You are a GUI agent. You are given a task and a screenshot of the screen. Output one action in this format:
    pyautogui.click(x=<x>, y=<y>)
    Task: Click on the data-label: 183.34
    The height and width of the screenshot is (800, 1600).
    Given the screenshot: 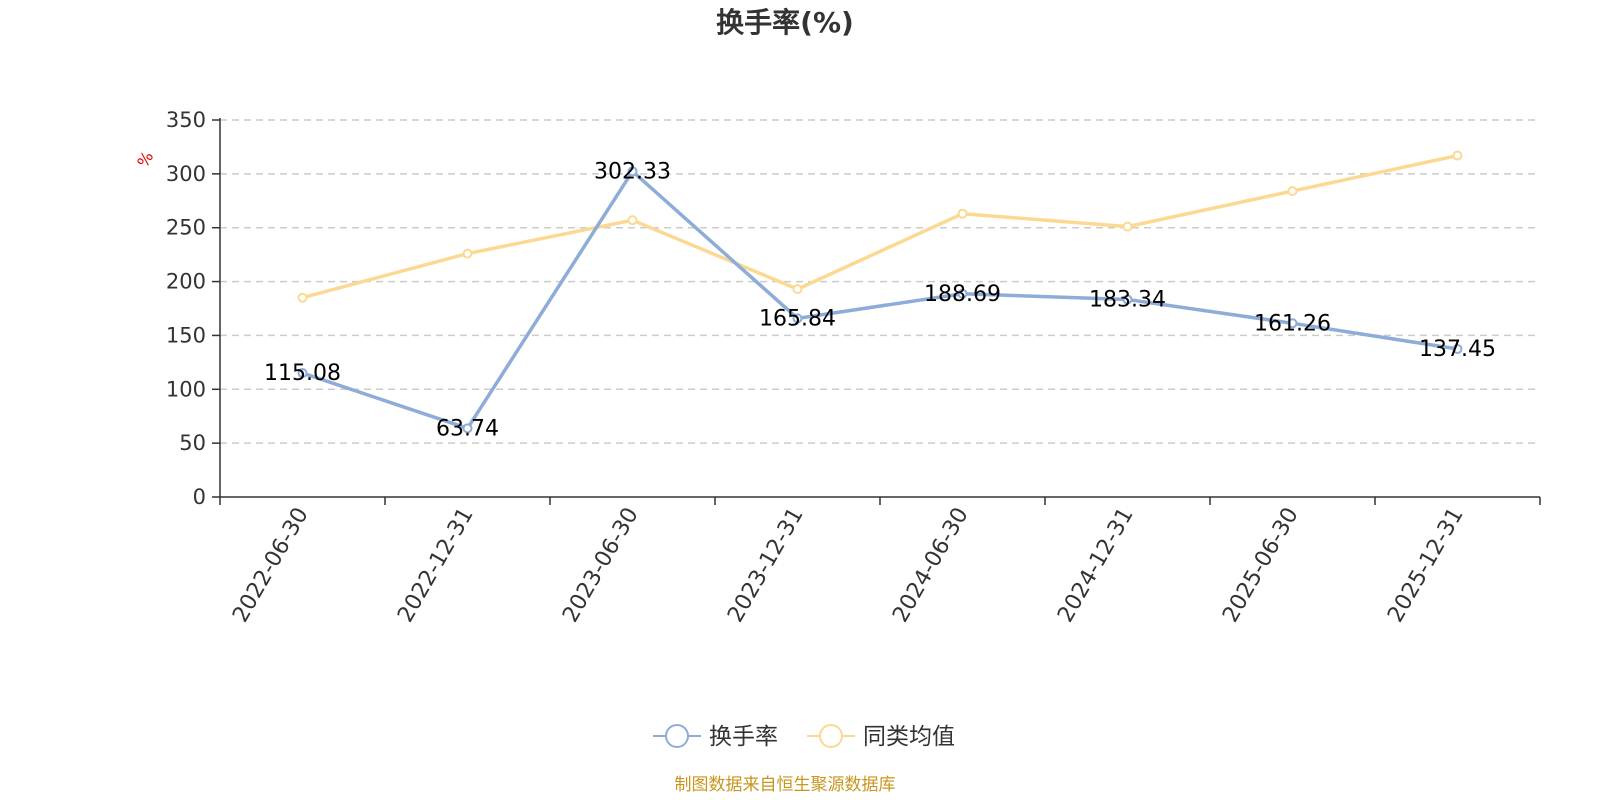 What is the action you would take?
    pyautogui.click(x=1127, y=300)
    